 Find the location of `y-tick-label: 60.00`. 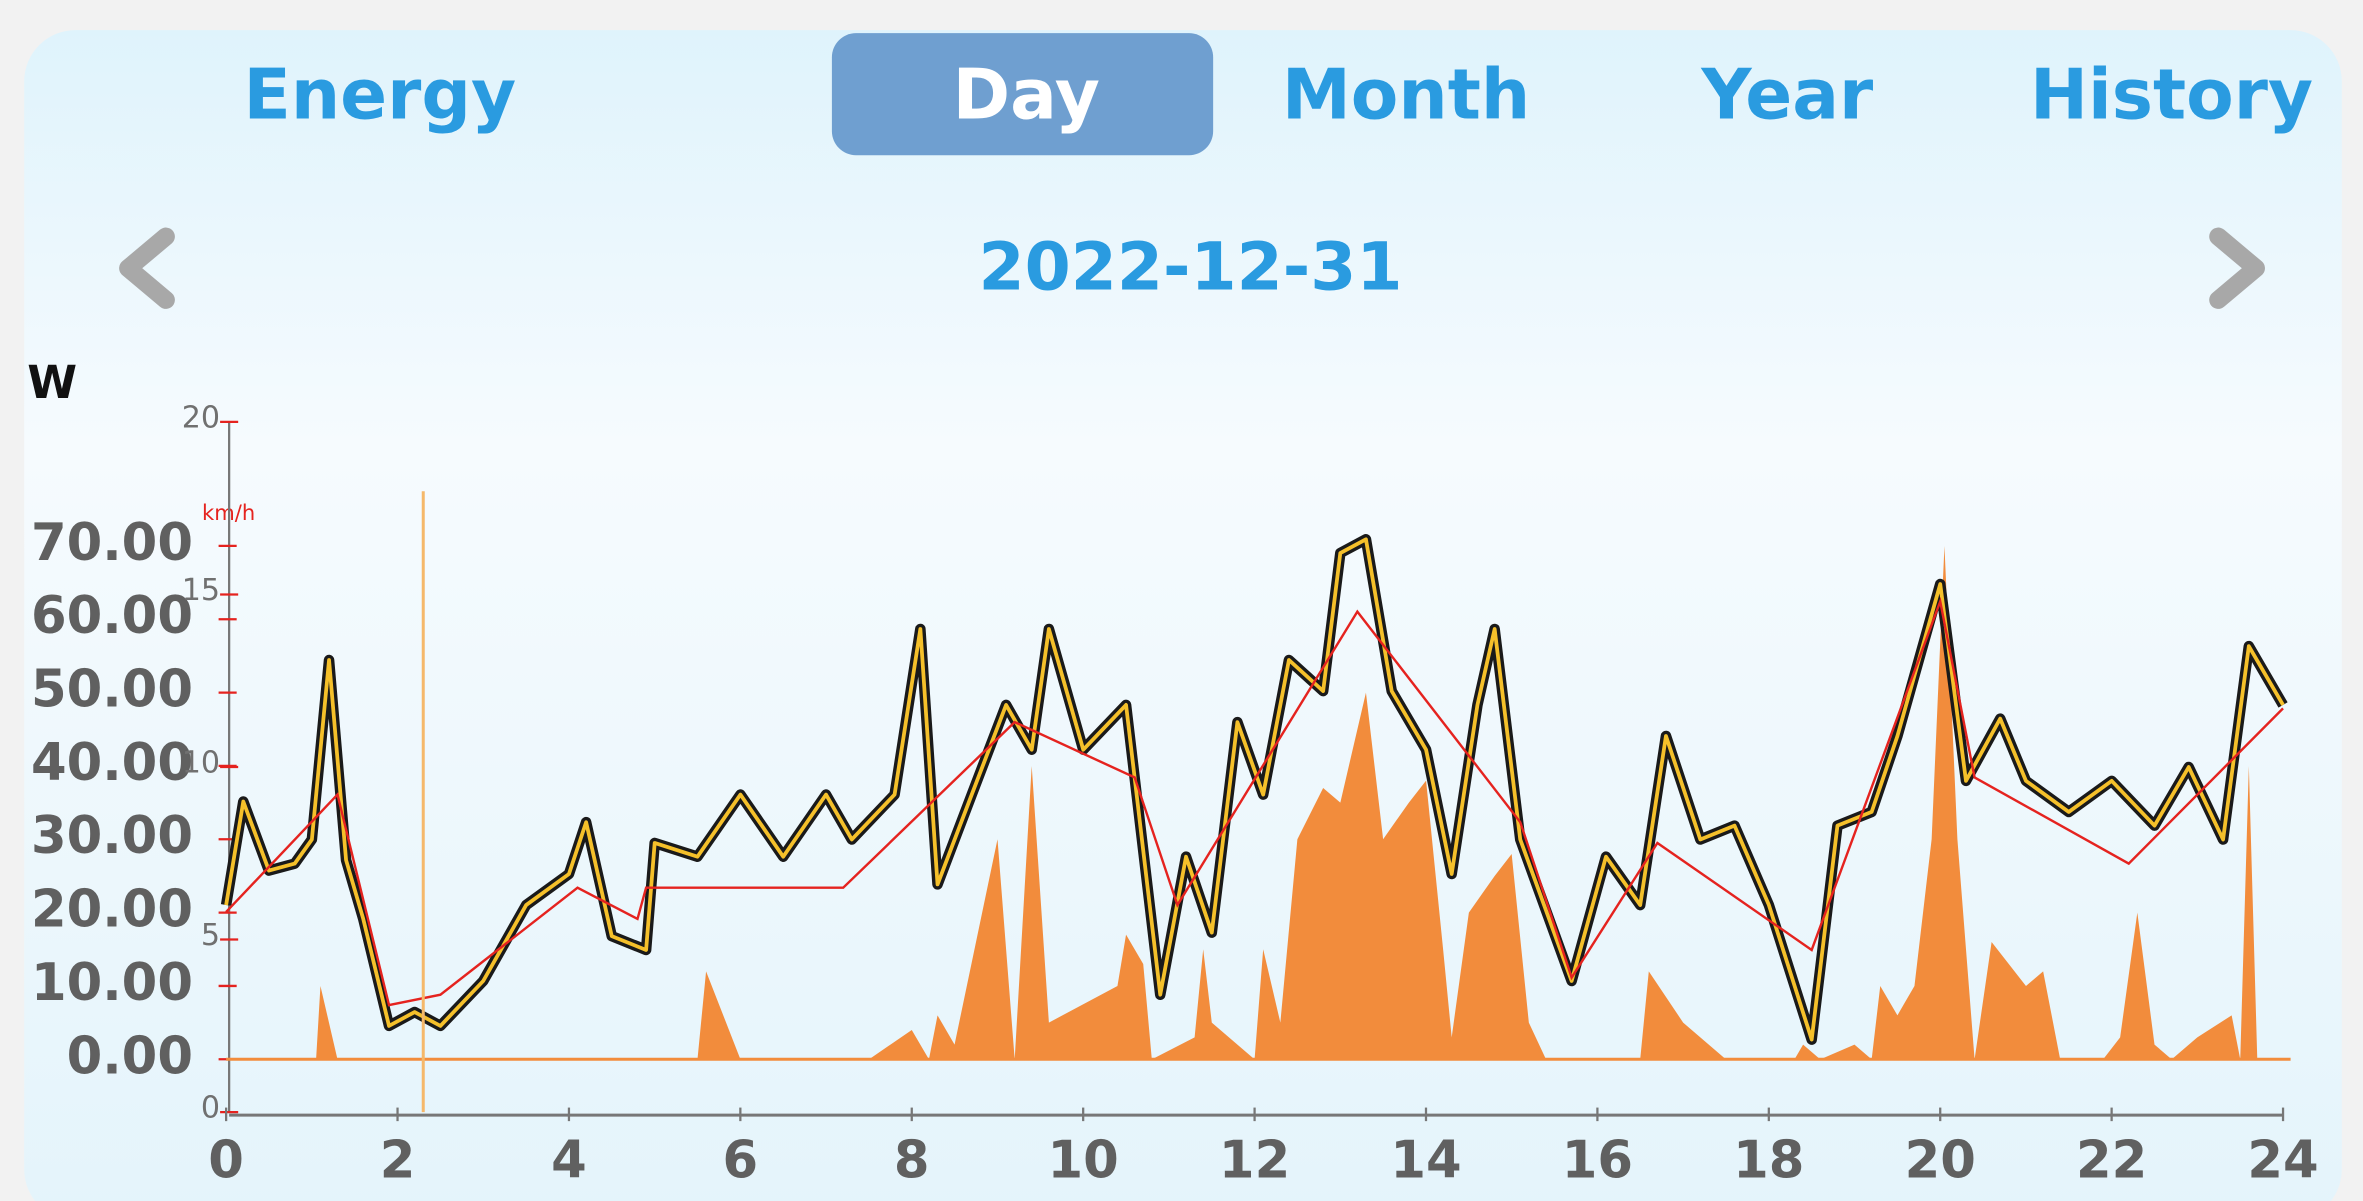

y-tick-label: 60.00 is located at coordinates (112, 616).